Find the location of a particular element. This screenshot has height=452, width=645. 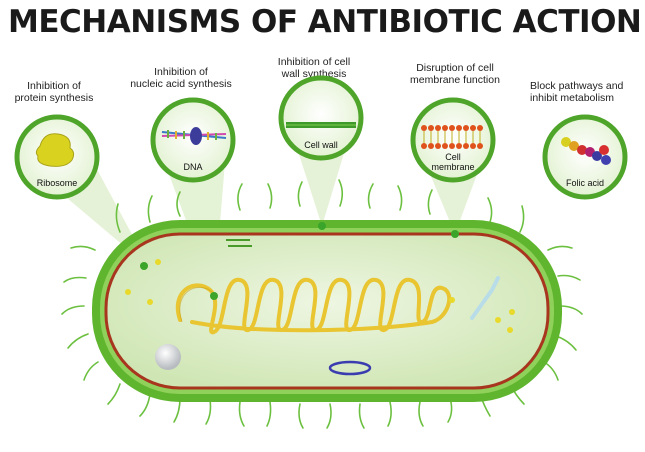

ribosome-circle: Ribosome is located at coordinates (57, 157).